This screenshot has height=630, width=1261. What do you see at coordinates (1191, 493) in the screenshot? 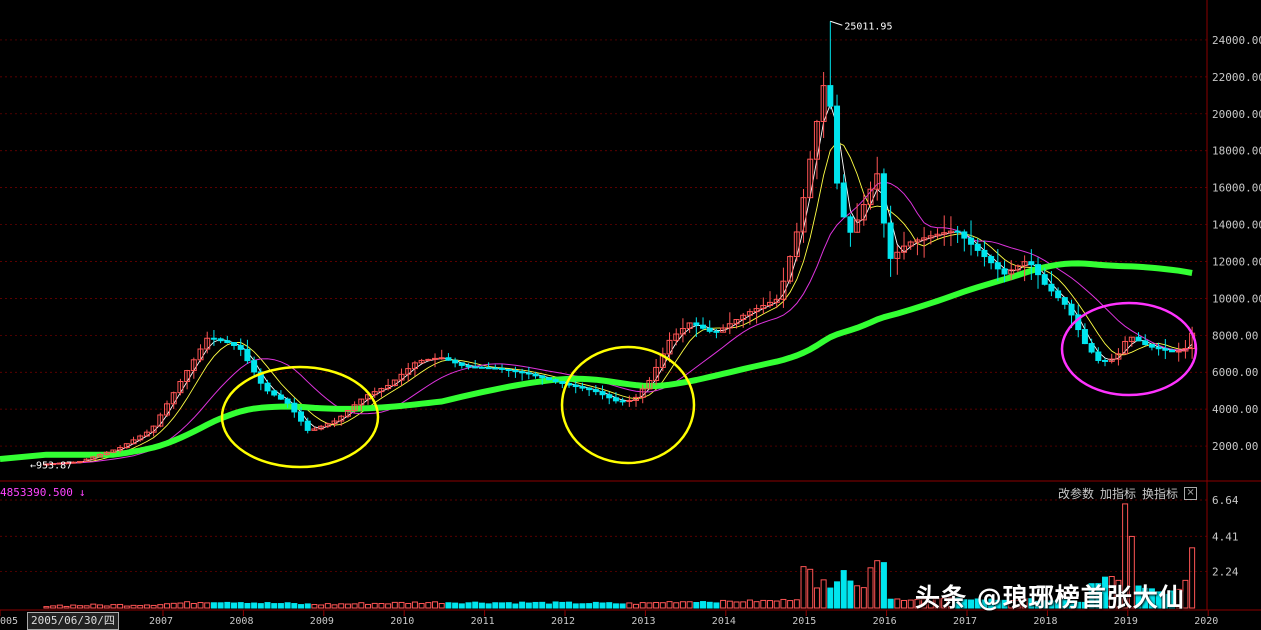
I see `close-icon: ×` at bounding box center [1191, 493].